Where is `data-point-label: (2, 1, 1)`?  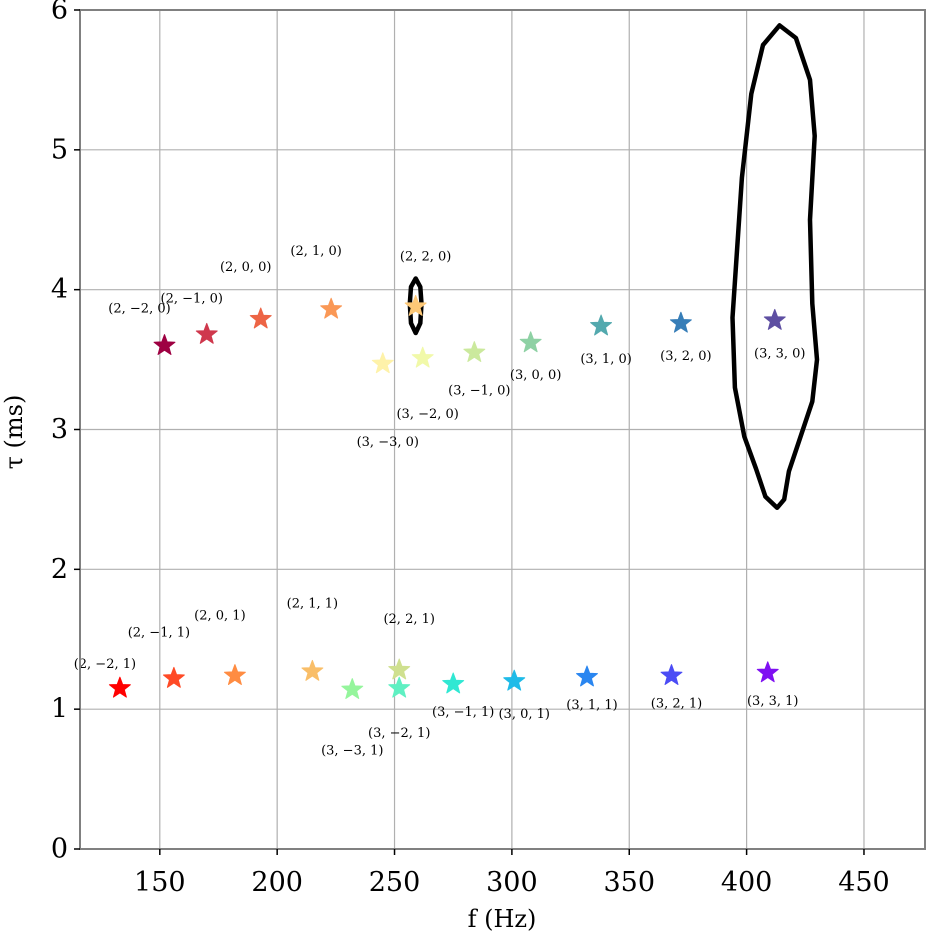 data-point-label: (2, 1, 1) is located at coordinates (313, 603).